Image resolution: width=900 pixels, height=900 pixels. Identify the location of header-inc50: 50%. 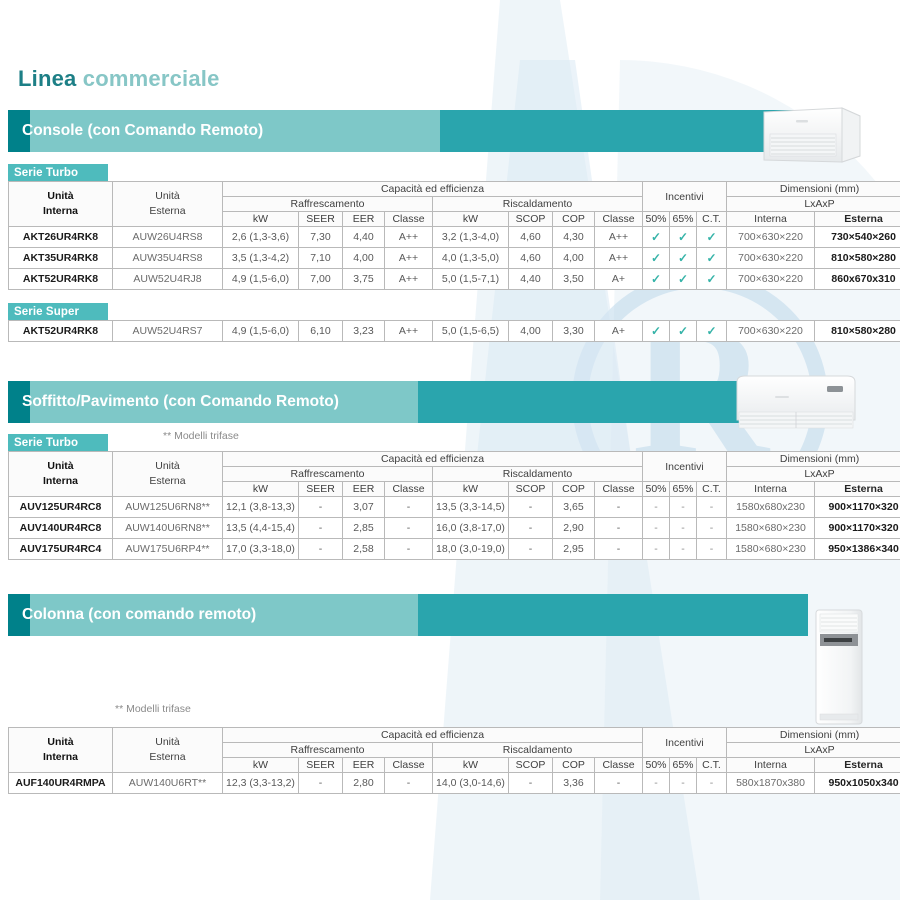
(656, 489).